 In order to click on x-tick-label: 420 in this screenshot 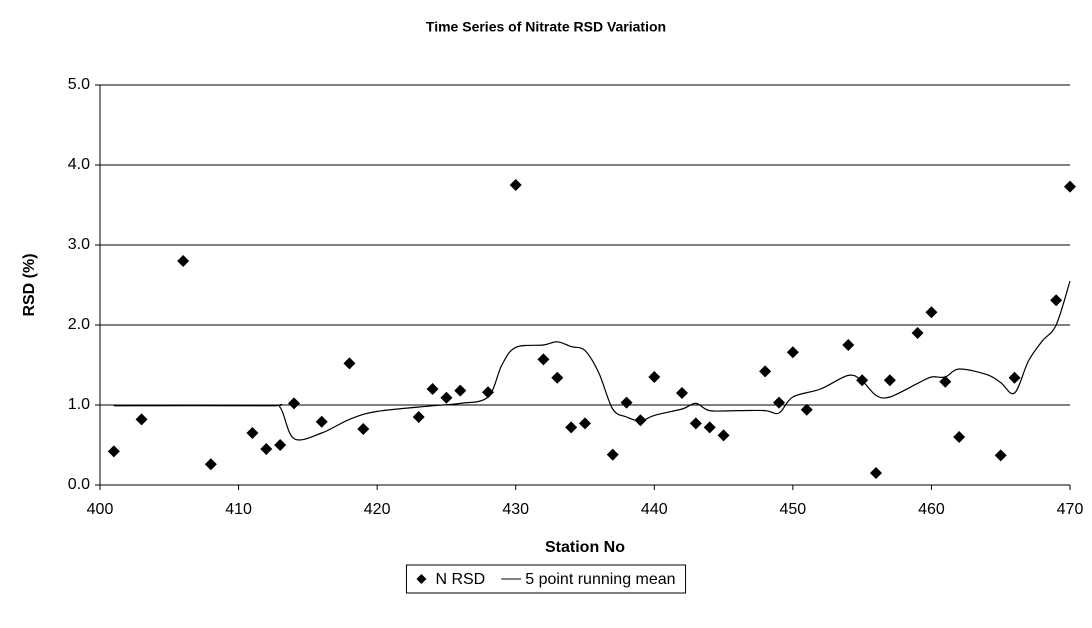, I will do `click(377, 509)`.